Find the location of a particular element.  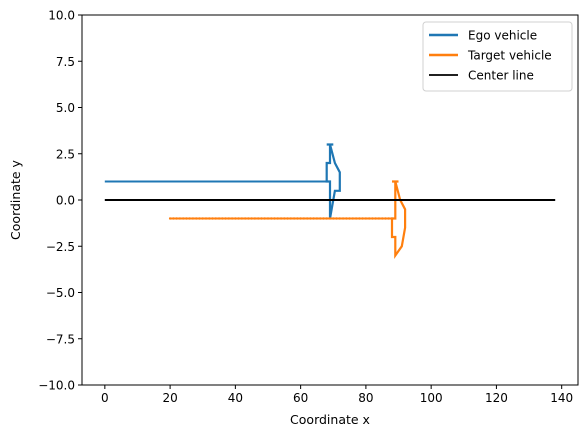

y-tick-label: 2.5 is located at coordinates (65, 154).